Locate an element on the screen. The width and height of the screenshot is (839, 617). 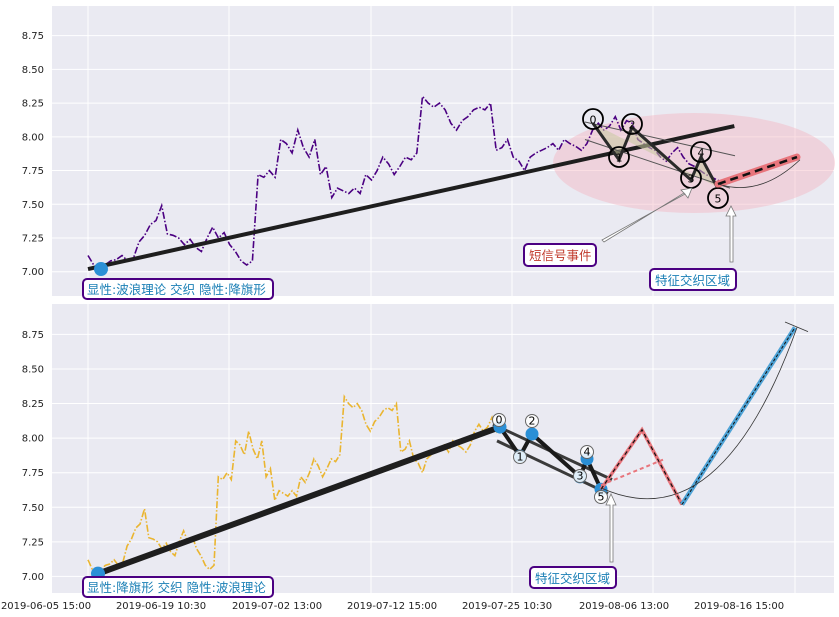
top-zone-annotation: 特征交织区域 is located at coordinates (693, 279).